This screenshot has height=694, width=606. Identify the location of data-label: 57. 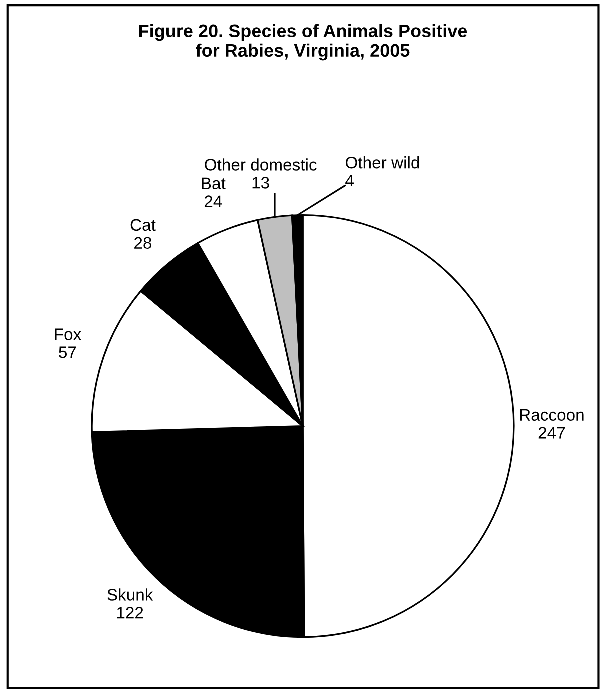
(67, 352).